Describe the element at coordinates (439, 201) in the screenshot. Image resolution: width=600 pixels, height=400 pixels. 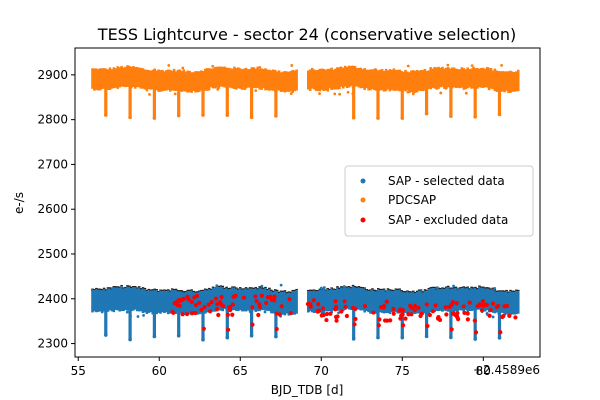
I see `legend-box` at that location.